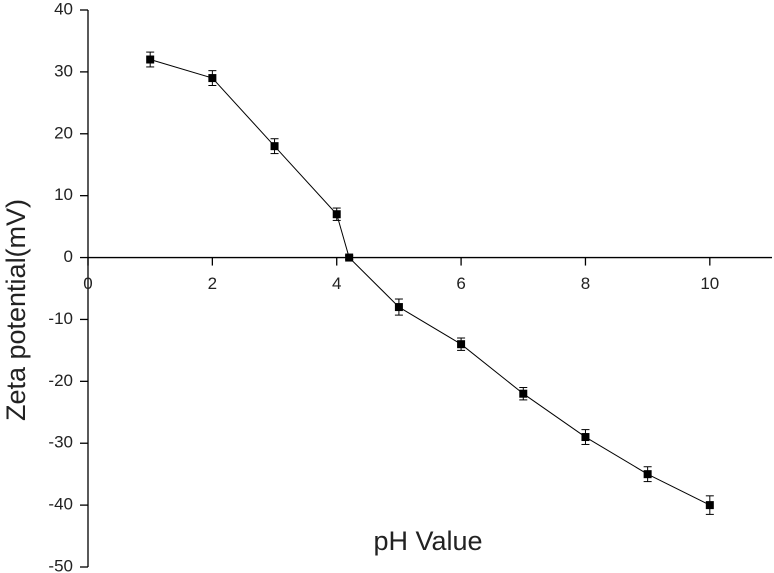 Image resolution: width=774 pixels, height=573 pixels. Describe the element at coordinates (60, 318) in the screenshot. I see `y-tick-label: -10` at that location.